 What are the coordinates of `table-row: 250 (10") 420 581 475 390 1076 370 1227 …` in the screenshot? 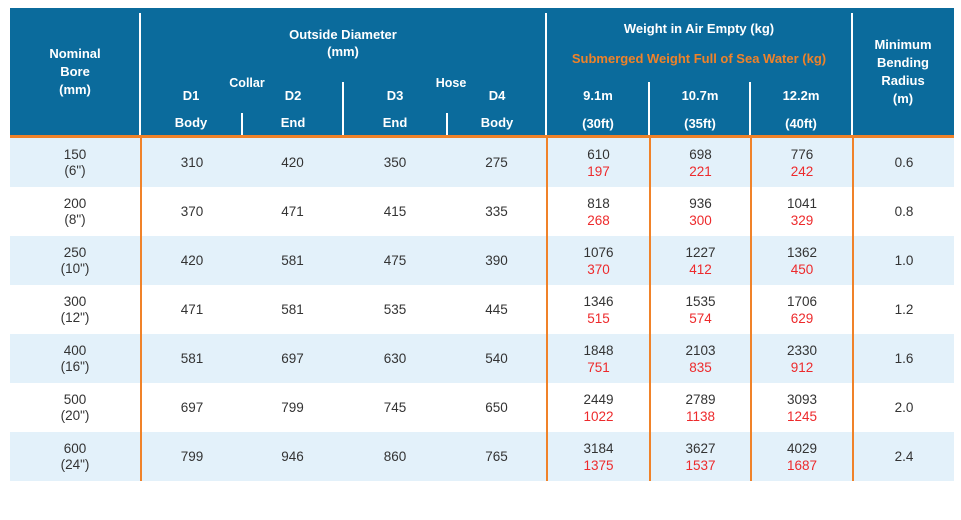 It's located at (482, 260).